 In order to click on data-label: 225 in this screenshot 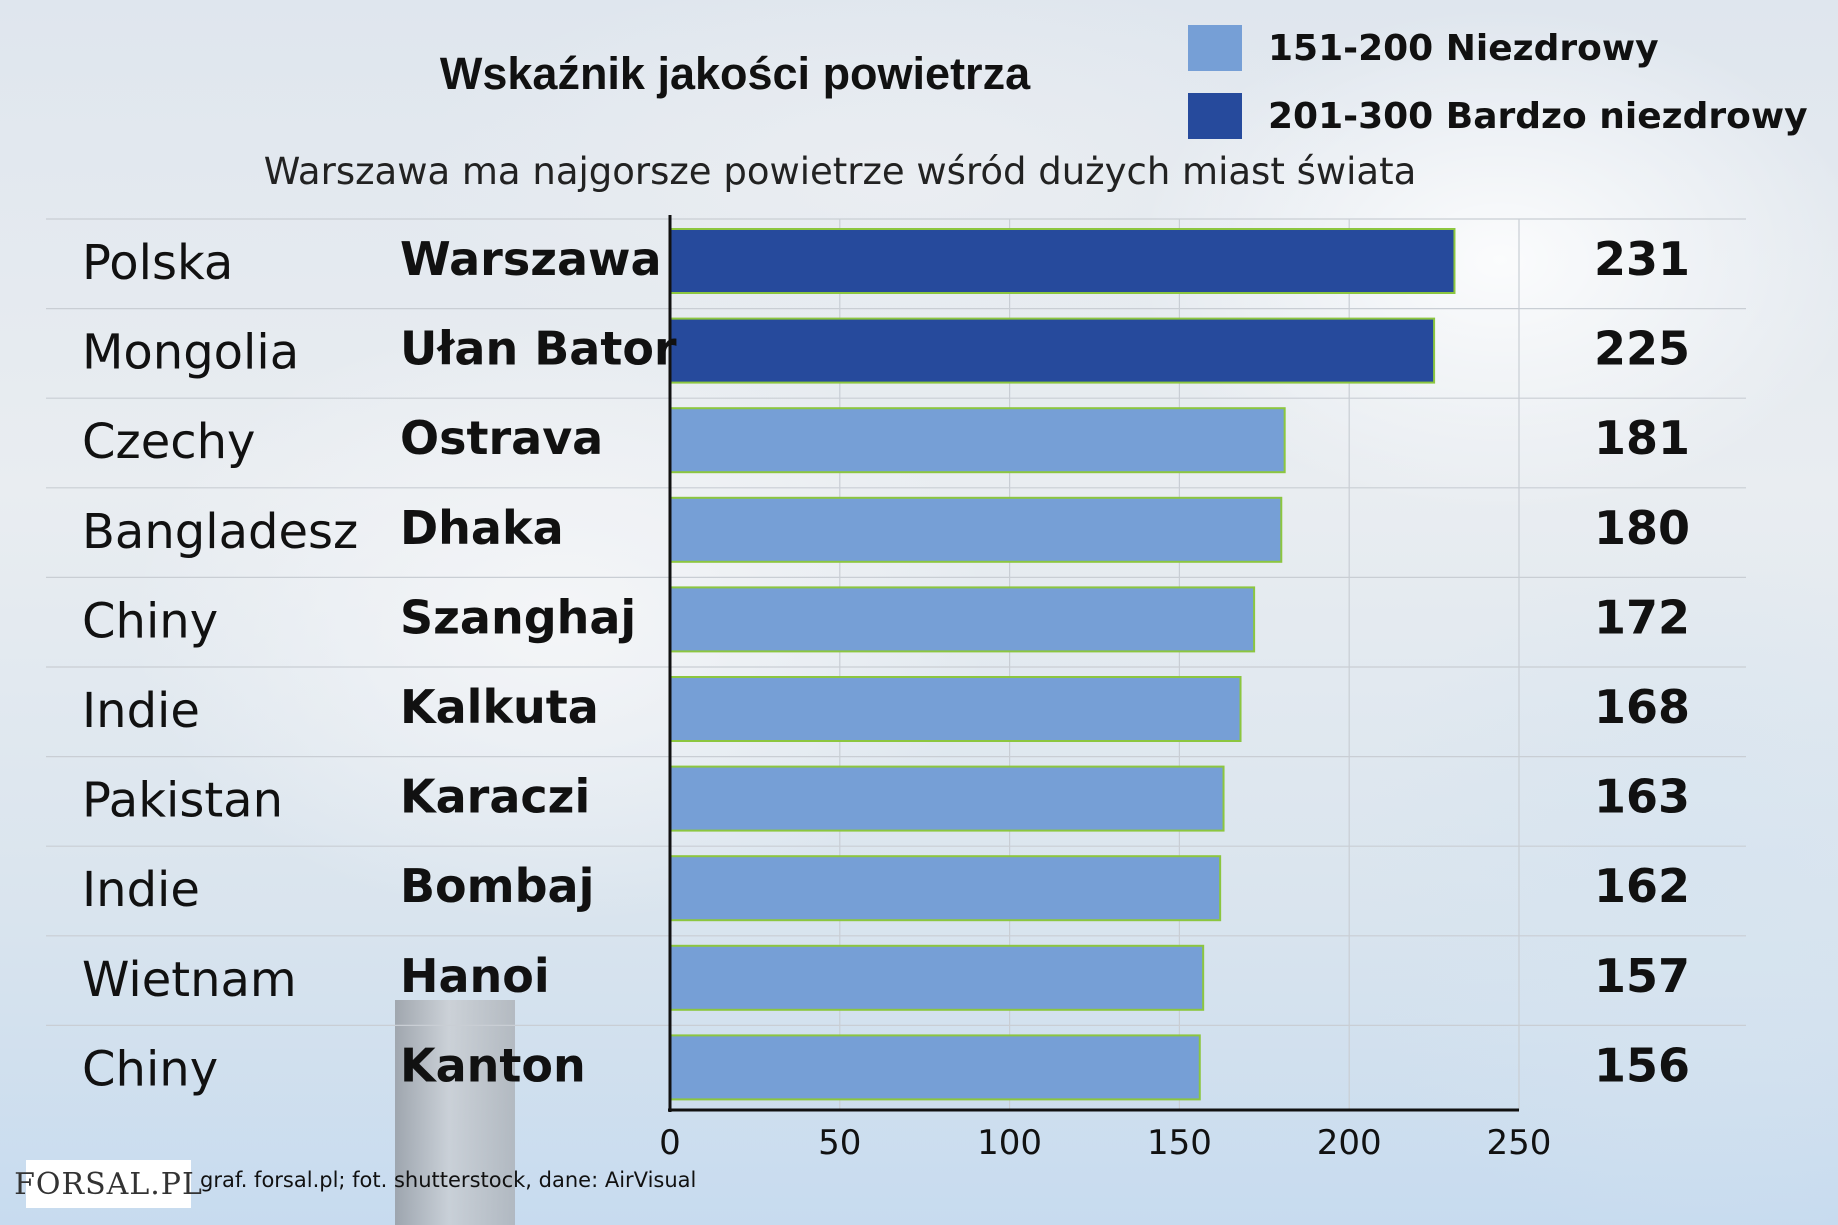, I will do `click(1642, 349)`.